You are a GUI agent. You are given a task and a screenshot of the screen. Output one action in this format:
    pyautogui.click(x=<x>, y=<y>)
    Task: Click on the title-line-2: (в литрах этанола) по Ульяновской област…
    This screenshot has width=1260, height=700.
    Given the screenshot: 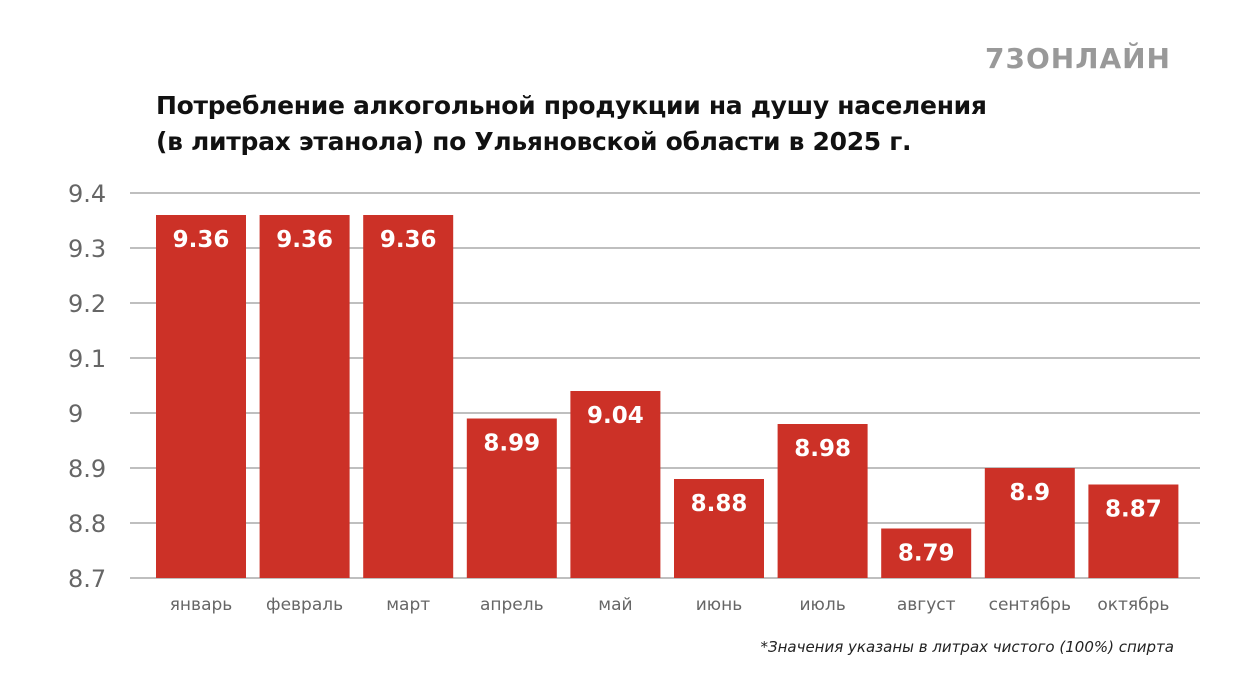 What is the action you would take?
    pyautogui.click(x=534, y=141)
    